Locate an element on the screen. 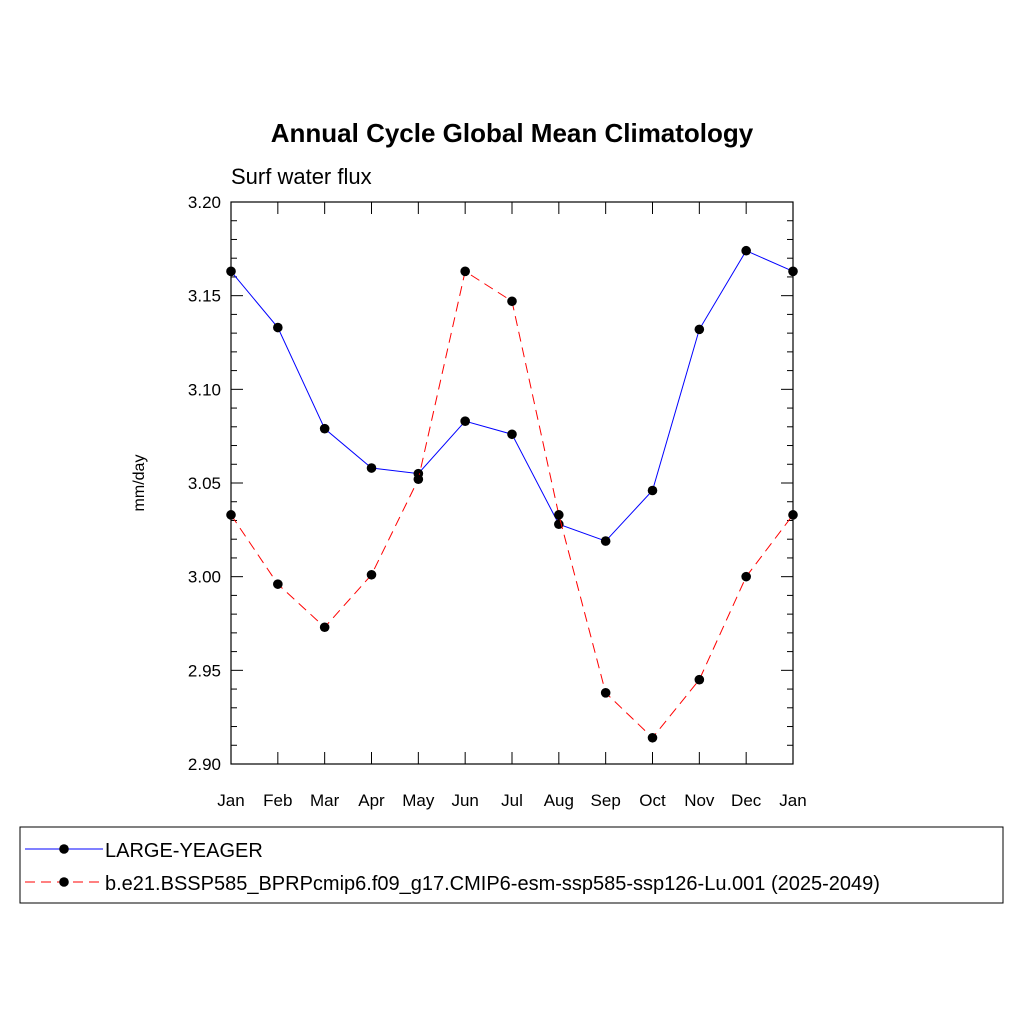  y-axis-label: mm/day is located at coordinates (139, 483).